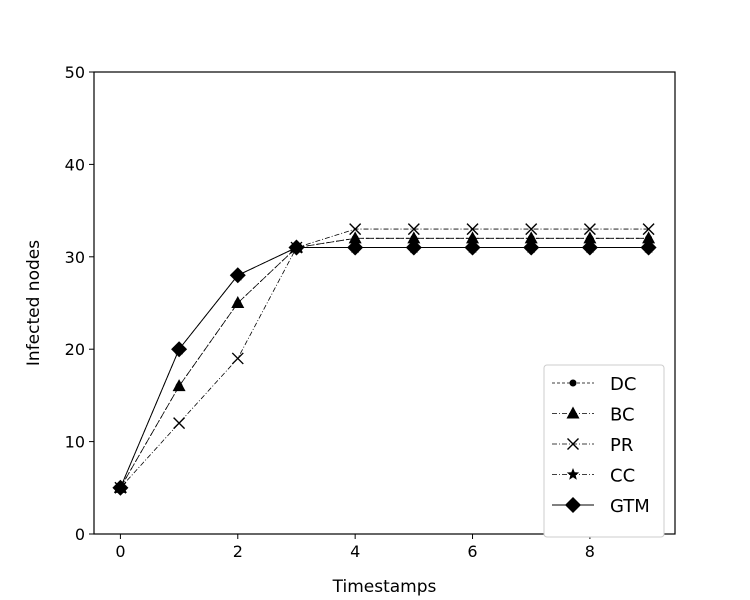 This screenshot has height=600, width=750. I want to click on y-tick-label: 10, so click(75, 442).